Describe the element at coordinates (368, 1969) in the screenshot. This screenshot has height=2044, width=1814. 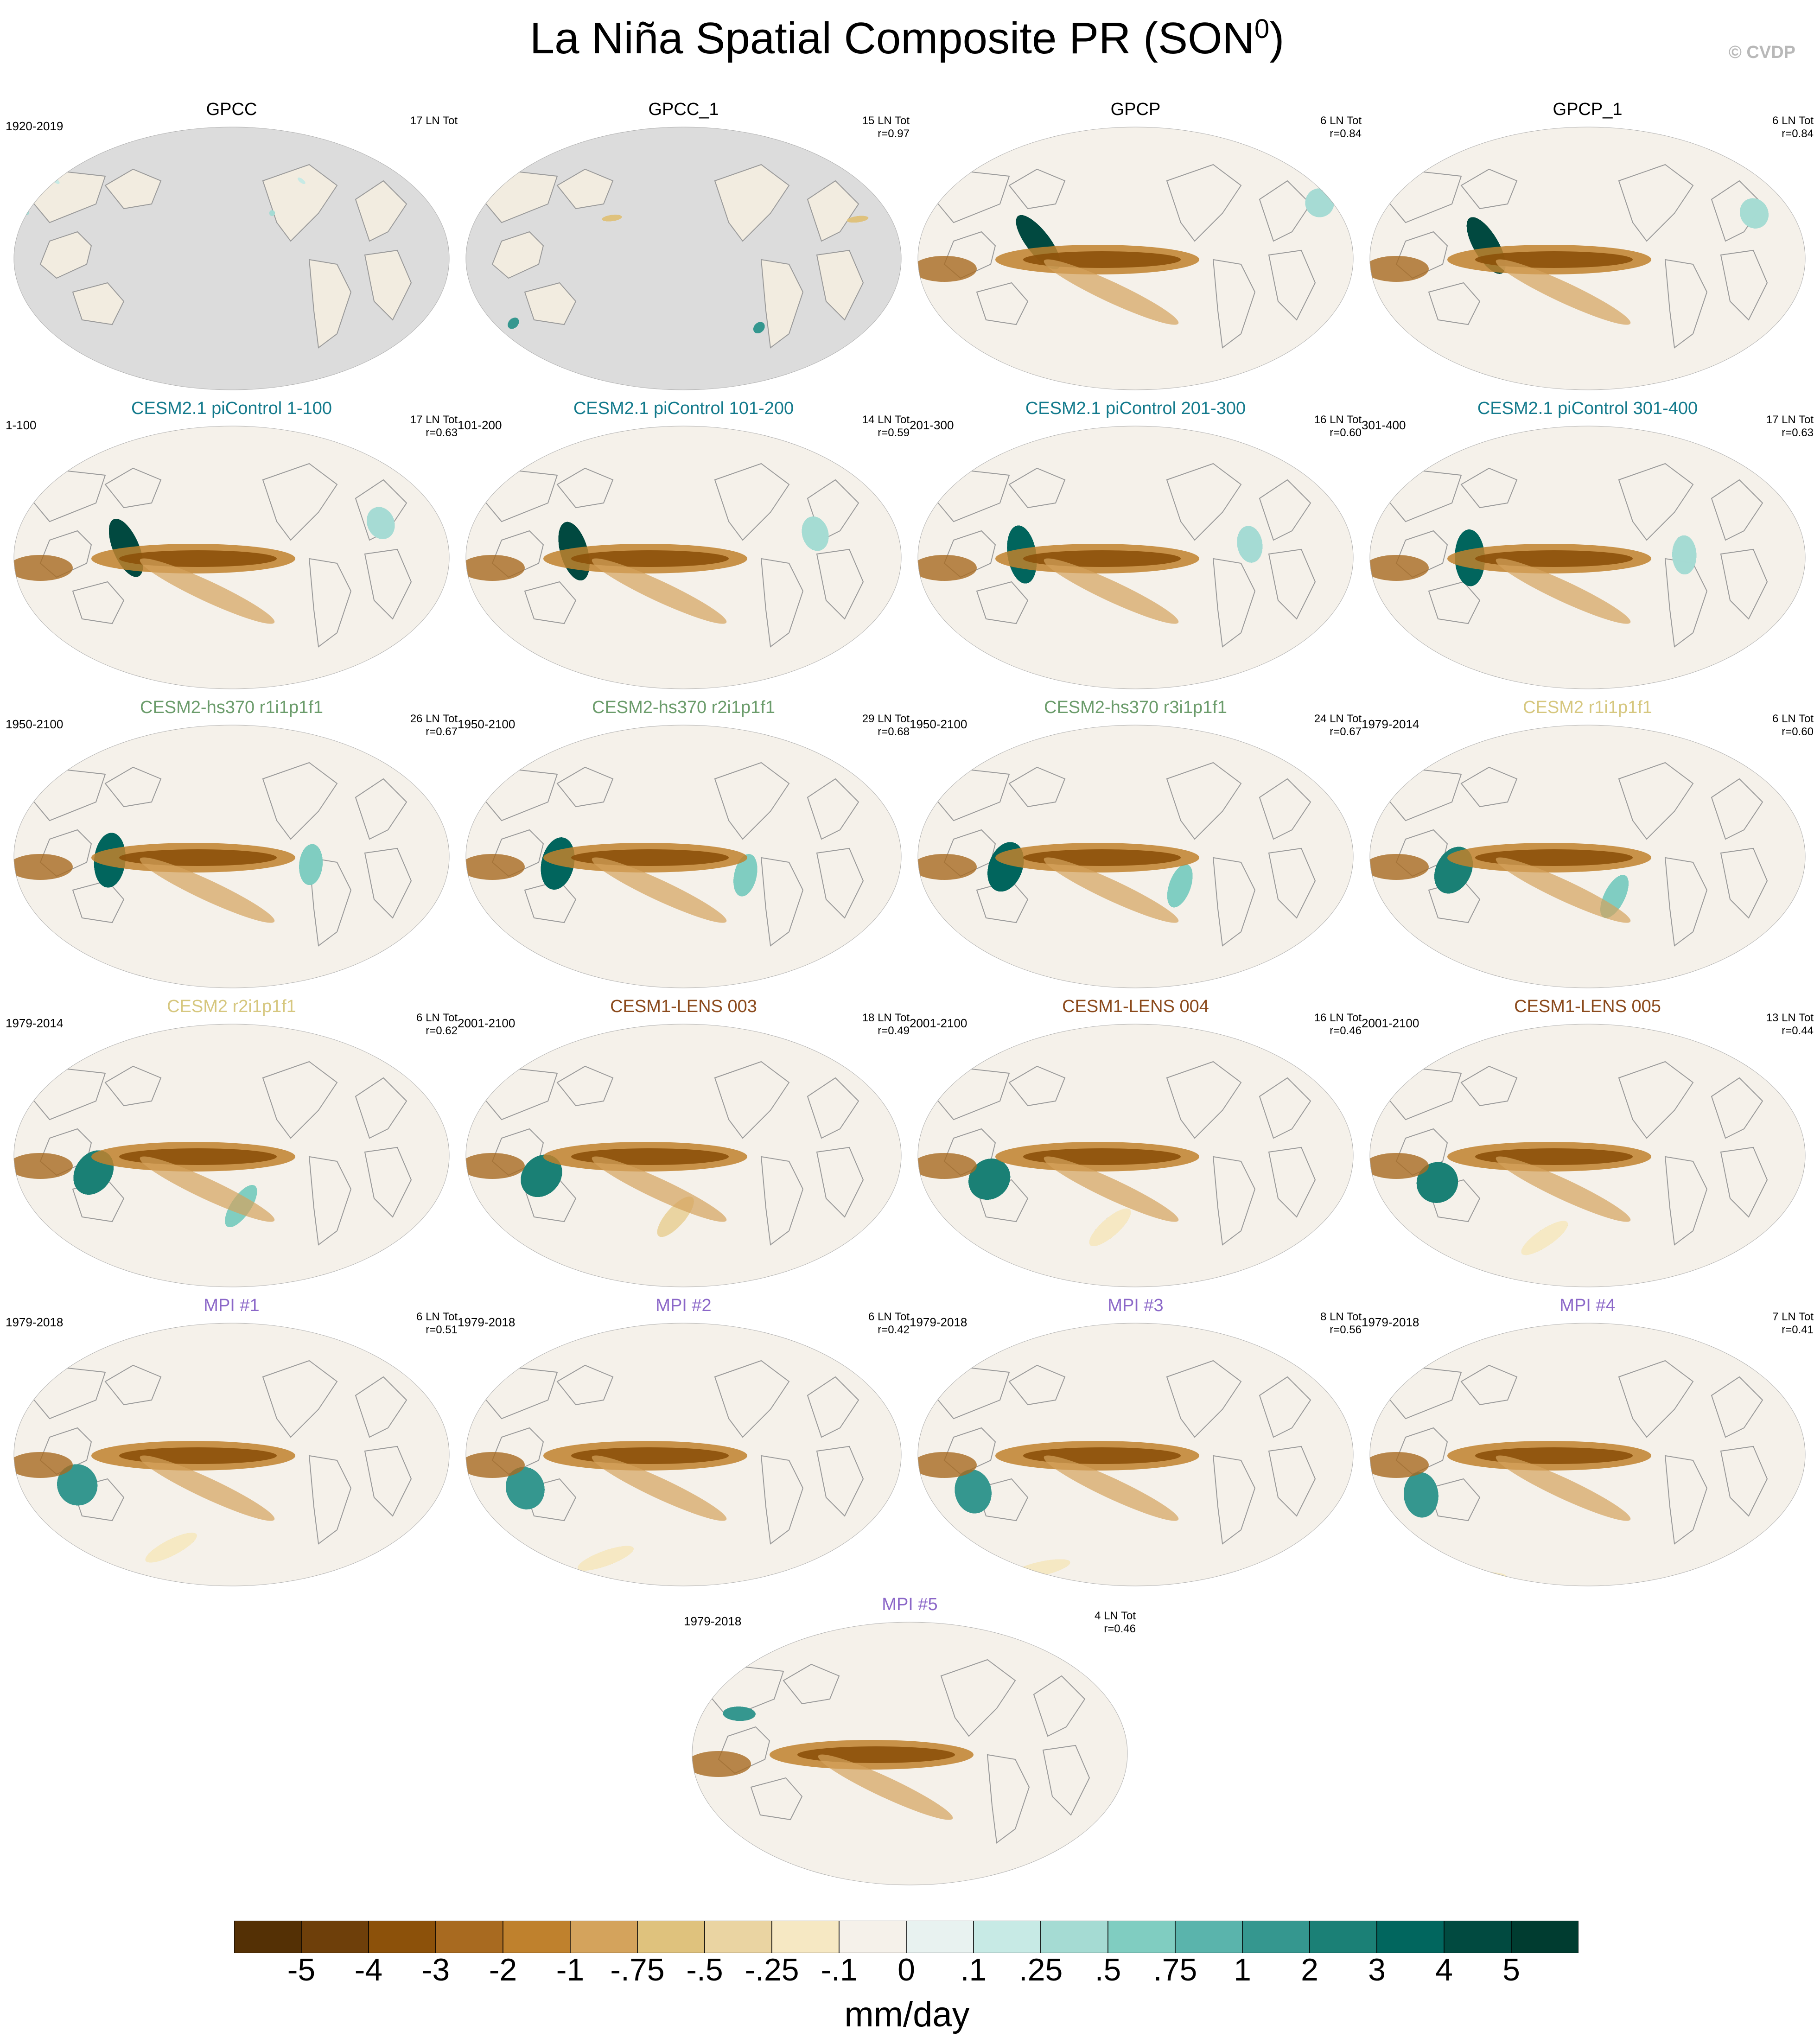
I see `colorbar-tick-label: -4` at that location.